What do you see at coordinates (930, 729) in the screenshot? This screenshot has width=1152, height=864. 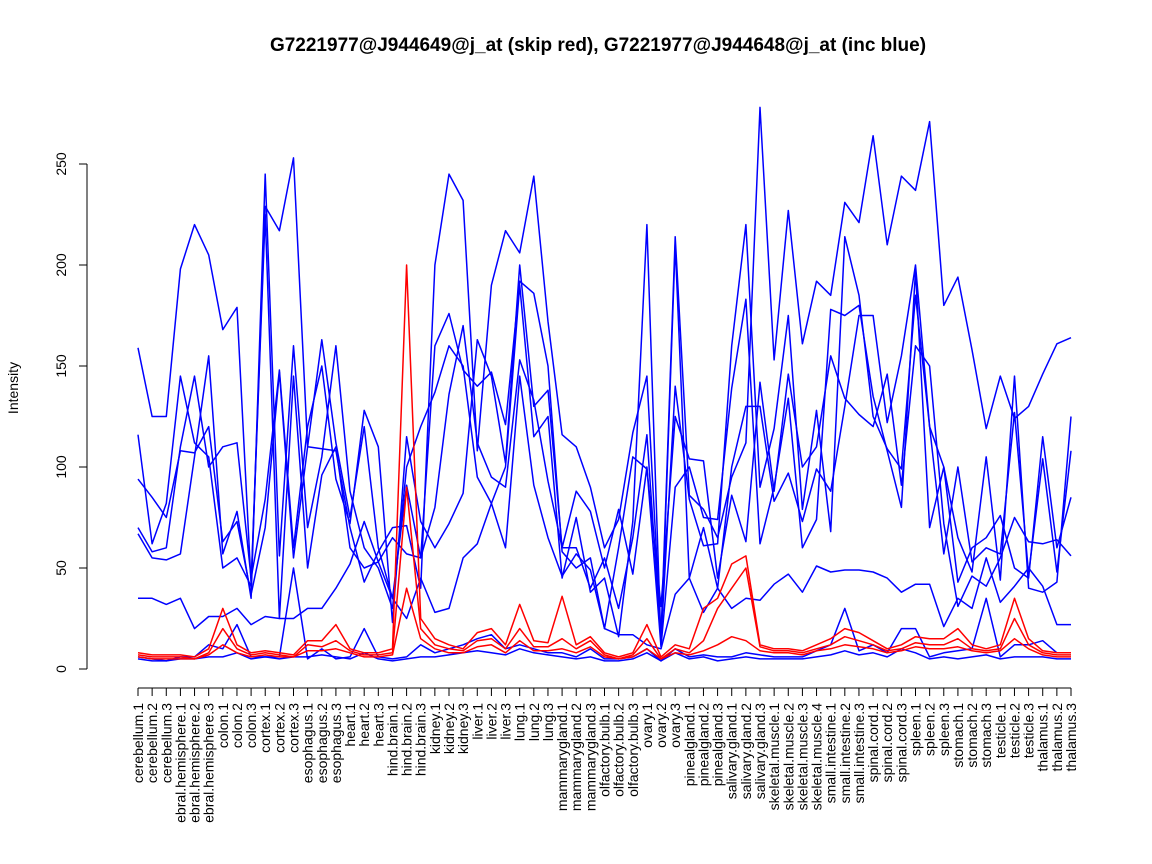 I see `x-tick-label: spleen.2` at bounding box center [930, 729].